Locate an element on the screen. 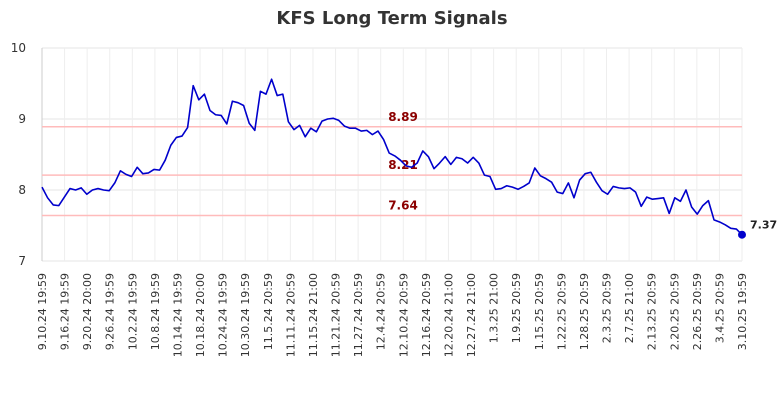  x-tick-label: 10.18.24 20:00 is located at coordinates (200, 315).